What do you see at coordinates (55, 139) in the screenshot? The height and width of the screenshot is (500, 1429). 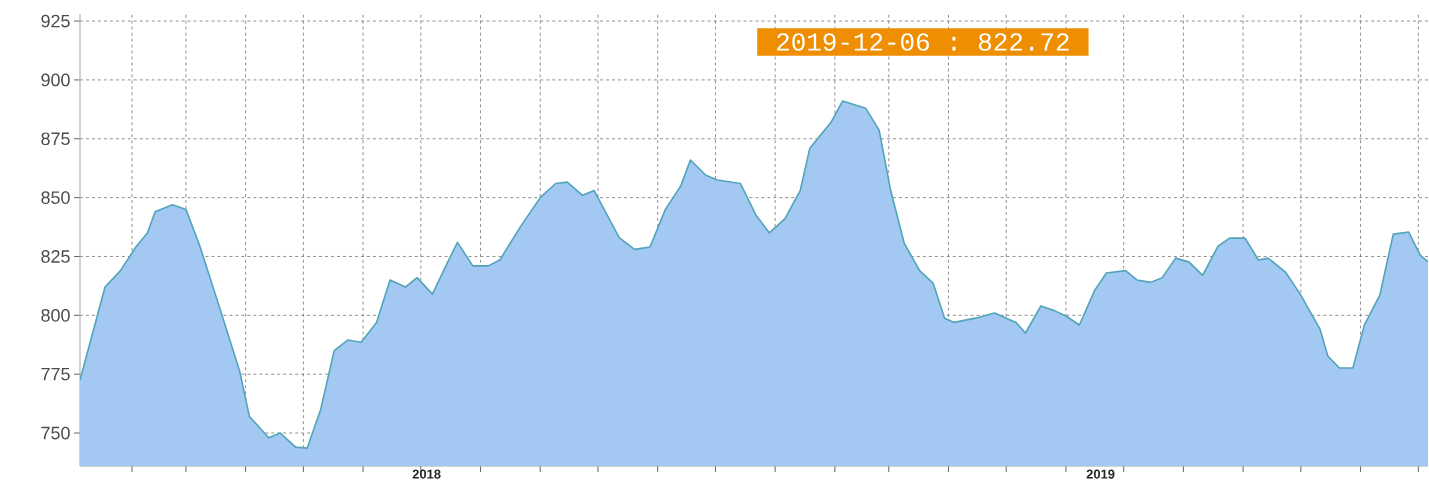 I see `y-tick-label: 875` at bounding box center [55, 139].